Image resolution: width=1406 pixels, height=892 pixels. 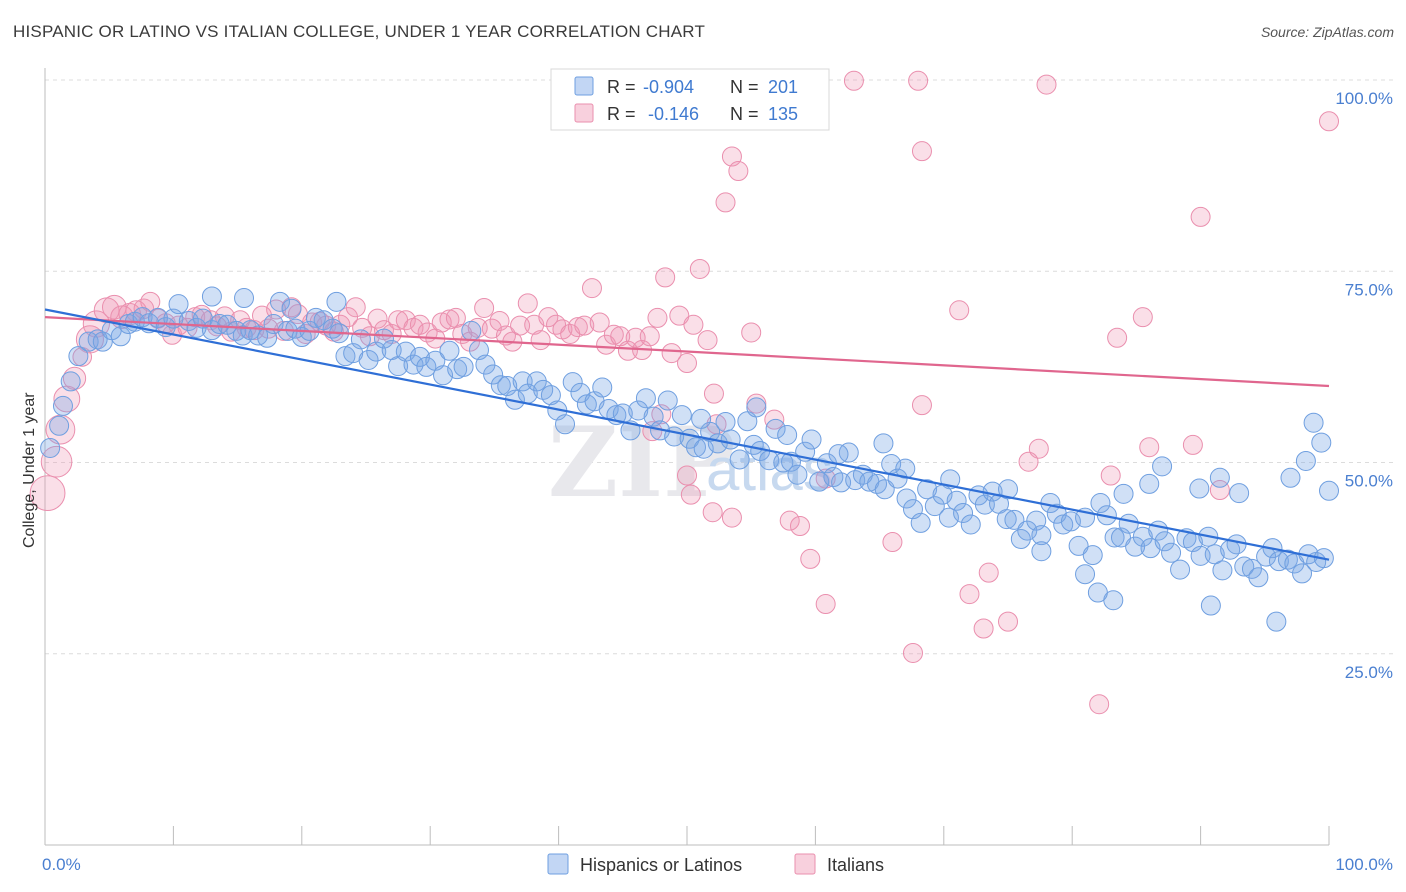 What do you see at coordinates (29, 470) in the screenshot?
I see `y-axis-label: College, Under 1 year` at bounding box center [29, 470].